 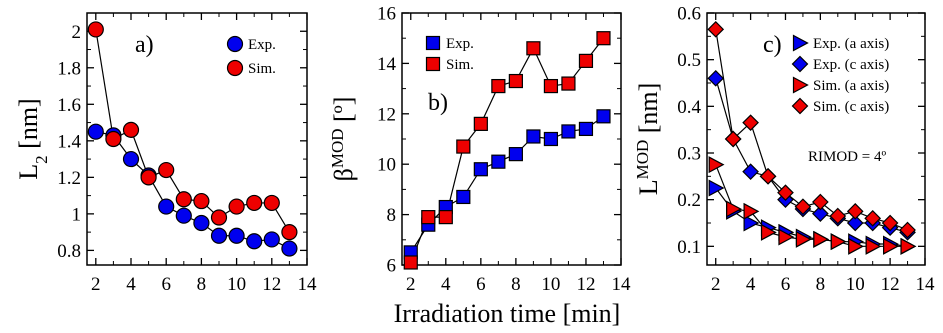 I want to click on y-tick-label: 0.6, so click(x=689, y=14).